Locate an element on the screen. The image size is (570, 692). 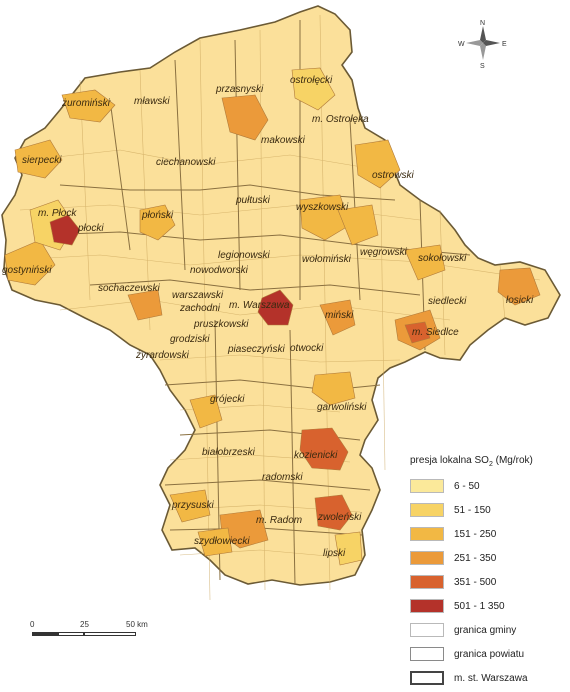
patch-sokolow is located at coordinates (425, 262).